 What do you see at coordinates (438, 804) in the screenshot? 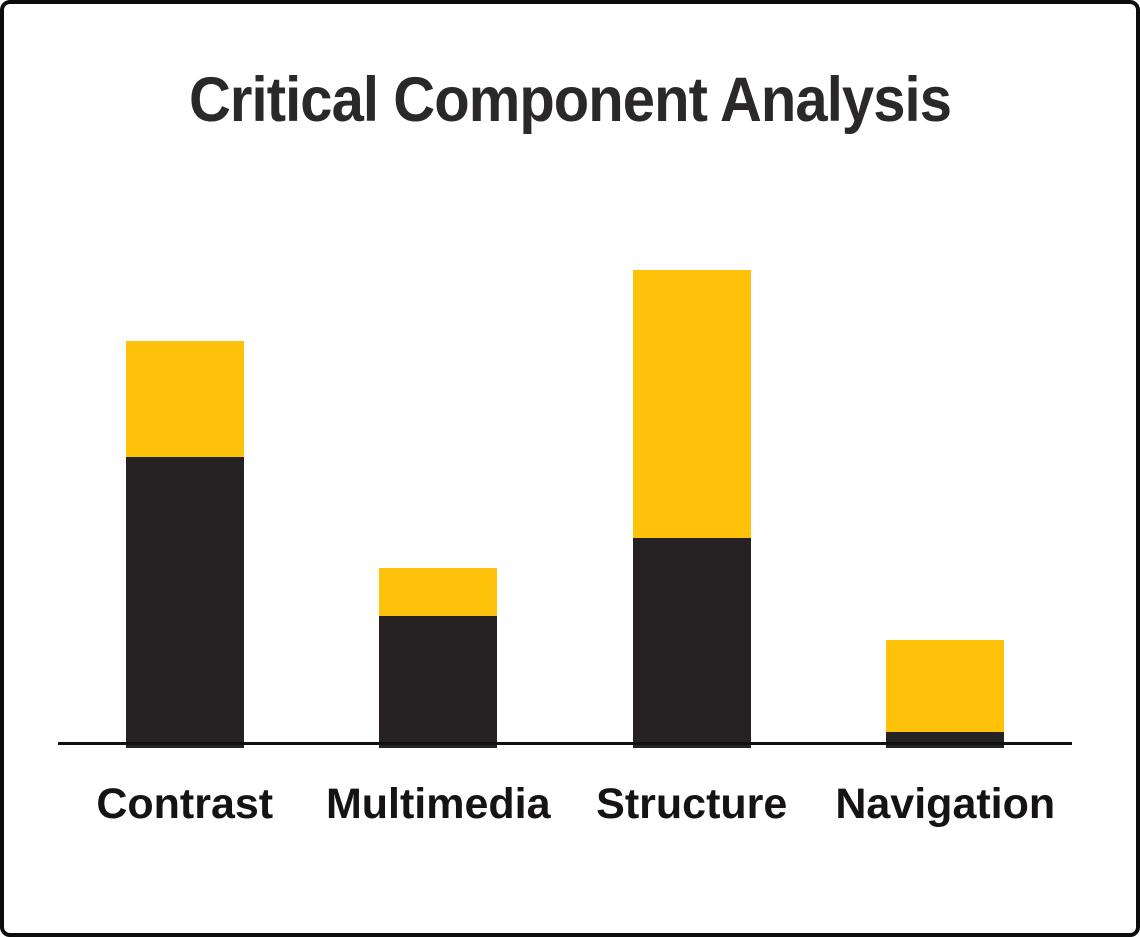
I see `x-axis-label-multimedia: Multimedia` at bounding box center [438, 804].